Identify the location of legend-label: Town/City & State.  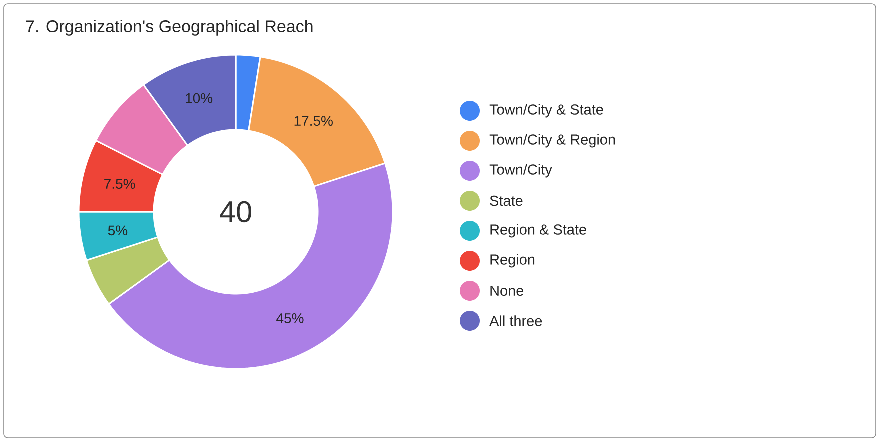
(547, 111).